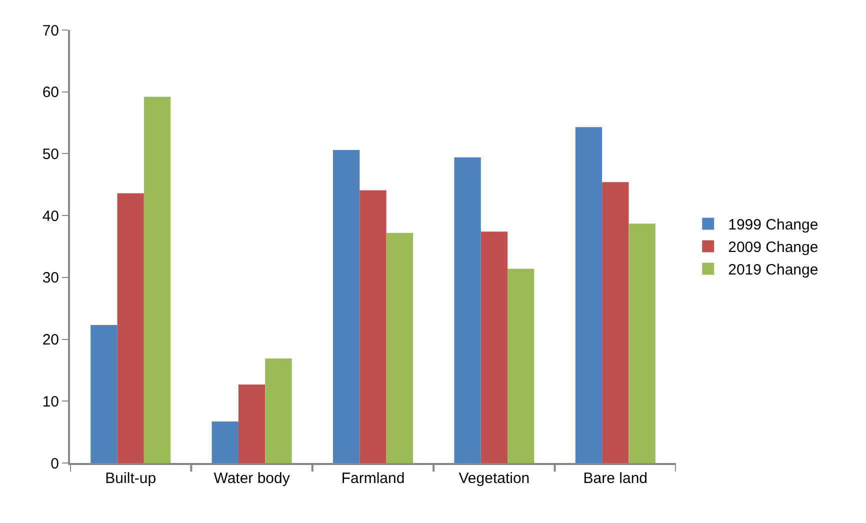  What do you see at coordinates (50, 93) in the screenshot?
I see `y-tick-label: 60` at bounding box center [50, 93].